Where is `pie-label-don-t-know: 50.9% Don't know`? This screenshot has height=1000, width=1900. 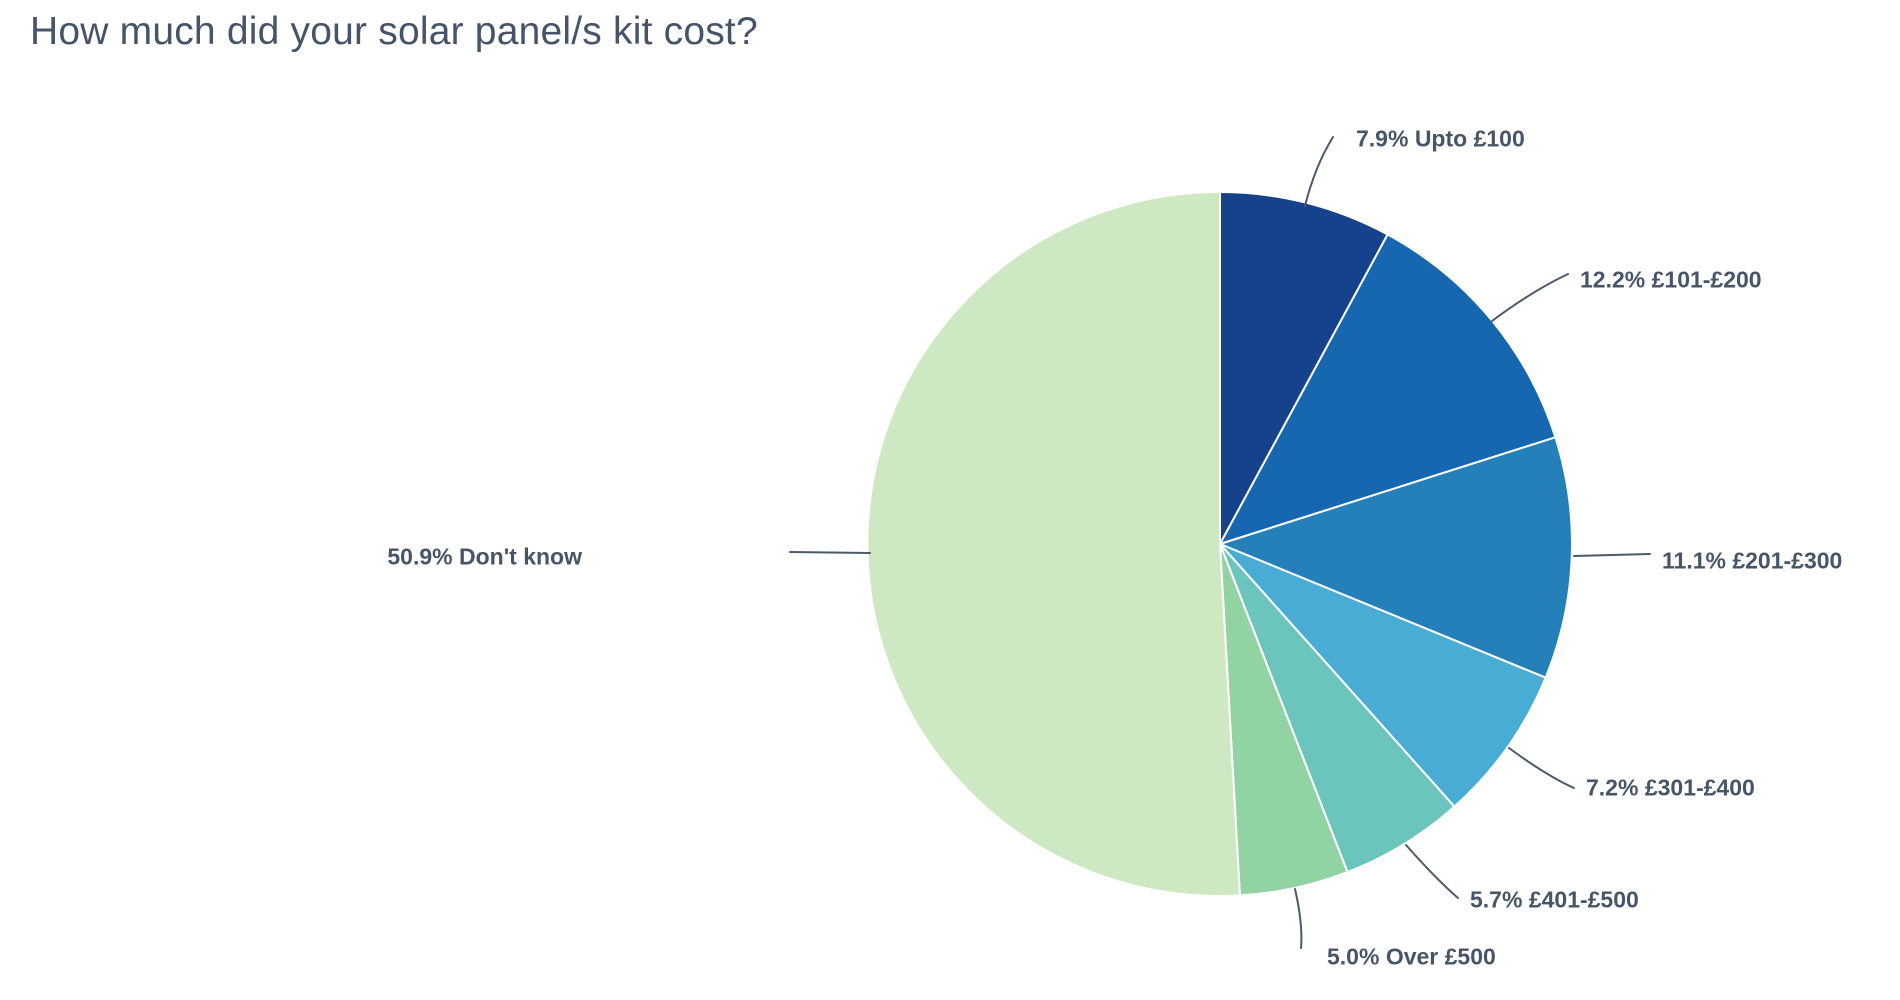 pie-label-don-t-know: 50.9% Don't know is located at coordinates (484, 556).